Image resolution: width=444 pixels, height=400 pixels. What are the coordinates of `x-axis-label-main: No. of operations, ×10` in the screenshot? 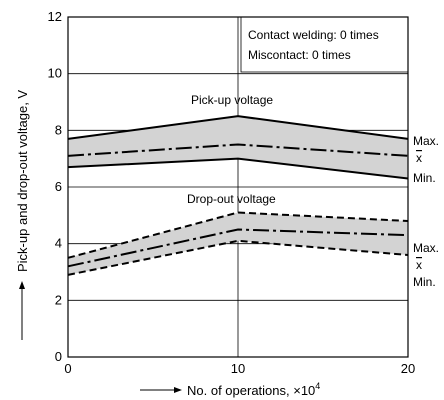 It's located at (251, 390).